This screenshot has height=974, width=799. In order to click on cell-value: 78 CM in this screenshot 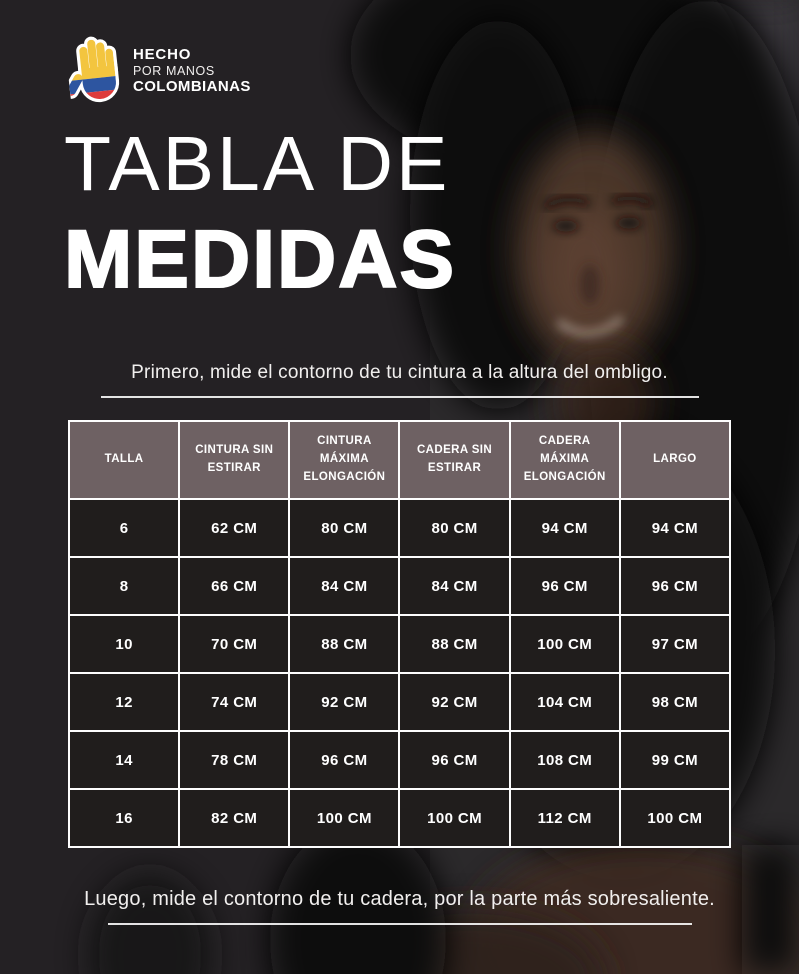, I will do `click(234, 760)`.